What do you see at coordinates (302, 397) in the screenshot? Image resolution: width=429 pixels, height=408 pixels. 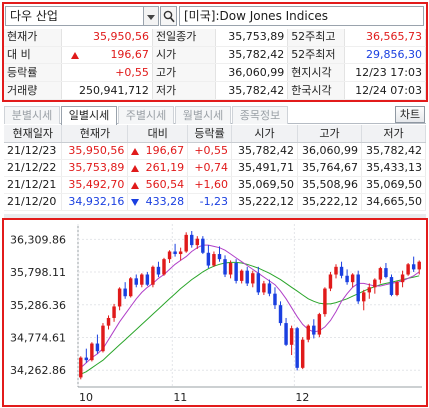 I see `x-tick-label: 12` at bounding box center [302, 397].